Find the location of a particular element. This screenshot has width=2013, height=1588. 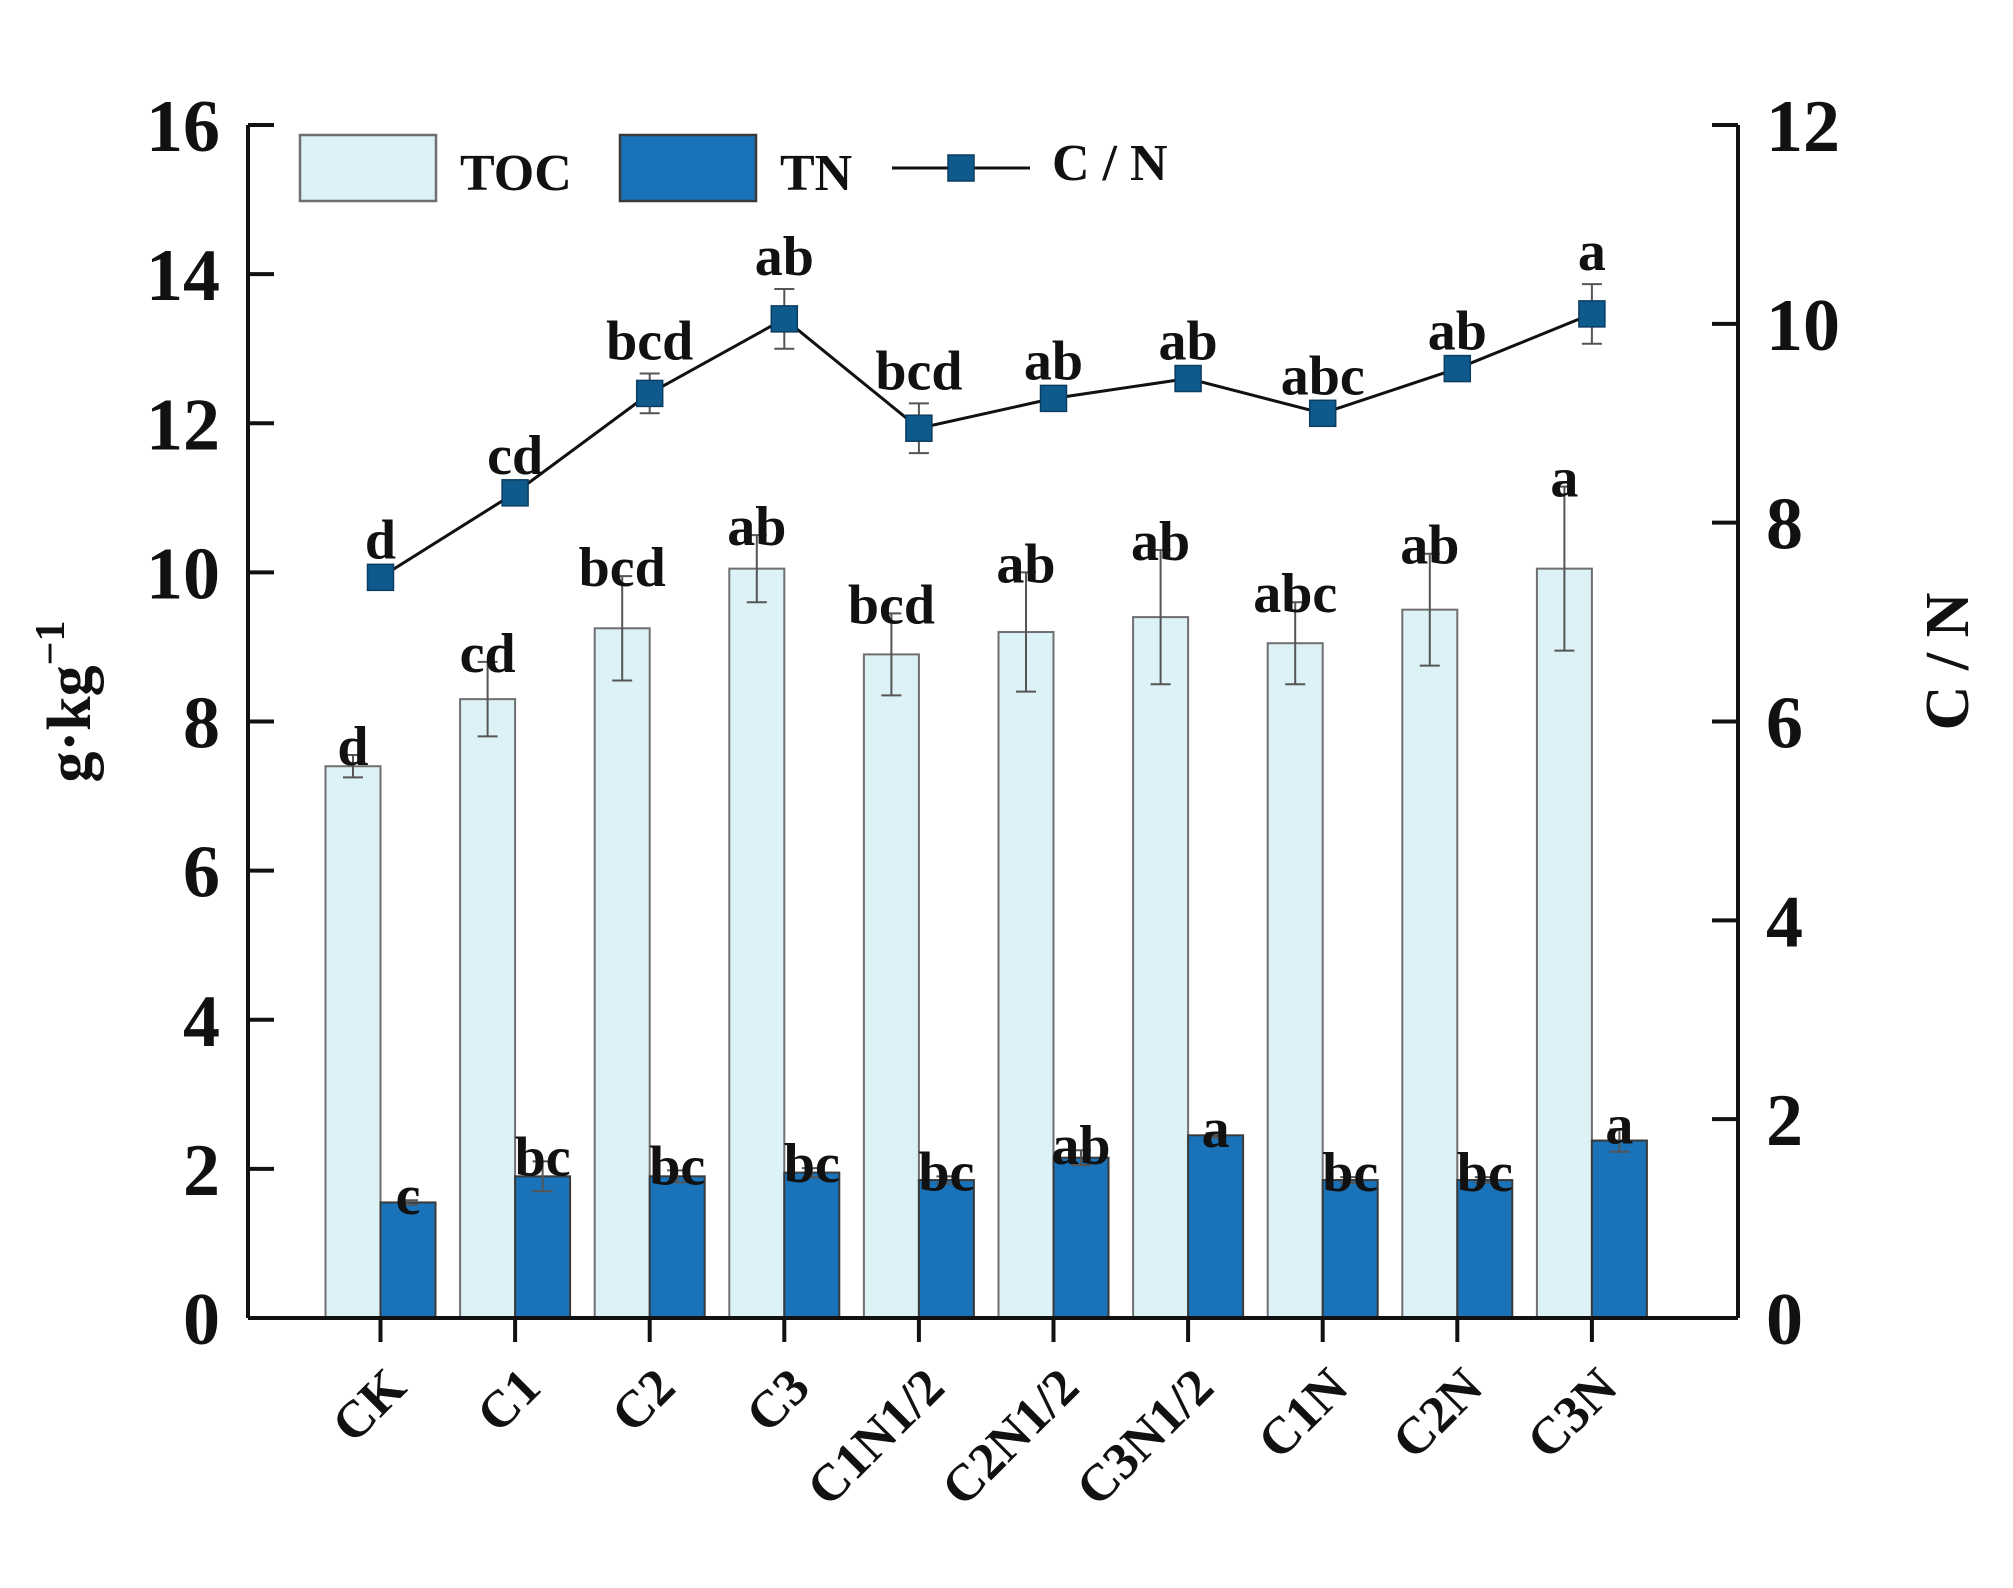

toc-significance-label: cd is located at coordinates (488, 654).